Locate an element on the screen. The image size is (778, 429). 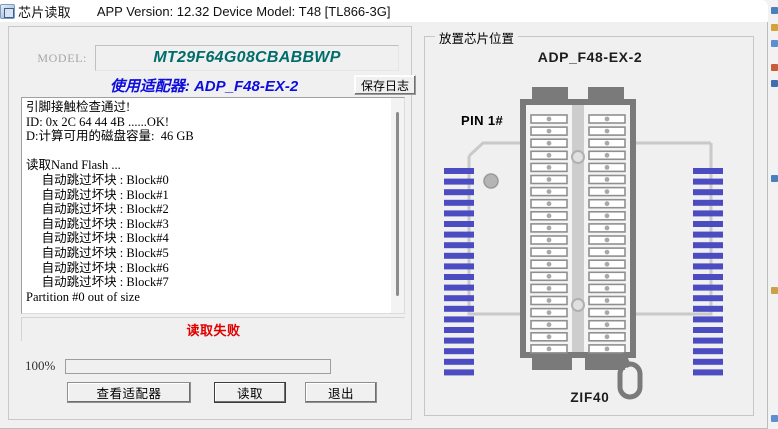
progress-row: 100% is located at coordinates (215, 366).